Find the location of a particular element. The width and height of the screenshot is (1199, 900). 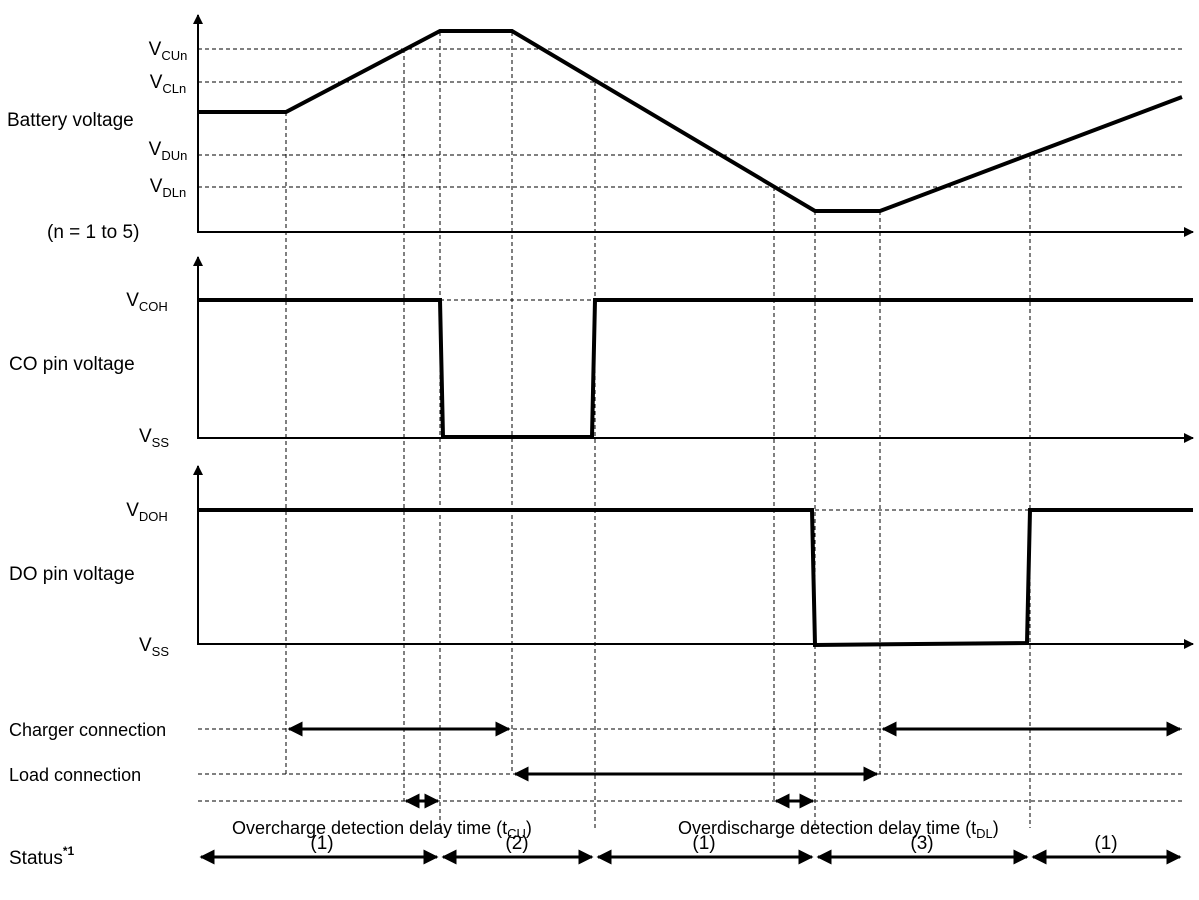

charger-connection-label: Charger connection is located at coordinates (87, 730).